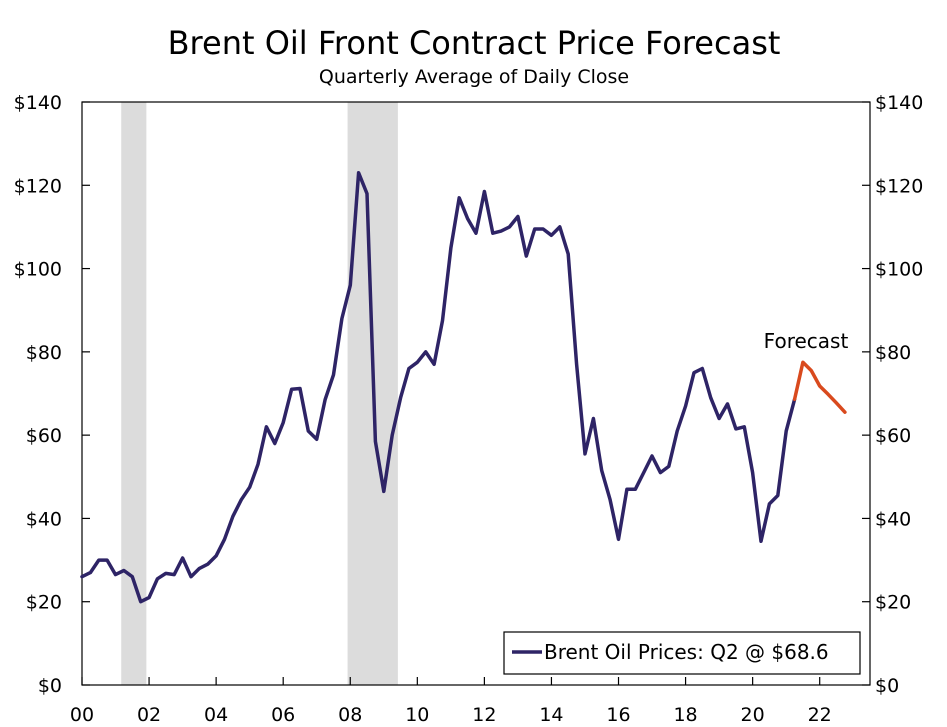 The image size is (947, 727). Describe the element at coordinates (44, 436) in the screenshot. I see `y-tick-label-left: $60` at that location.